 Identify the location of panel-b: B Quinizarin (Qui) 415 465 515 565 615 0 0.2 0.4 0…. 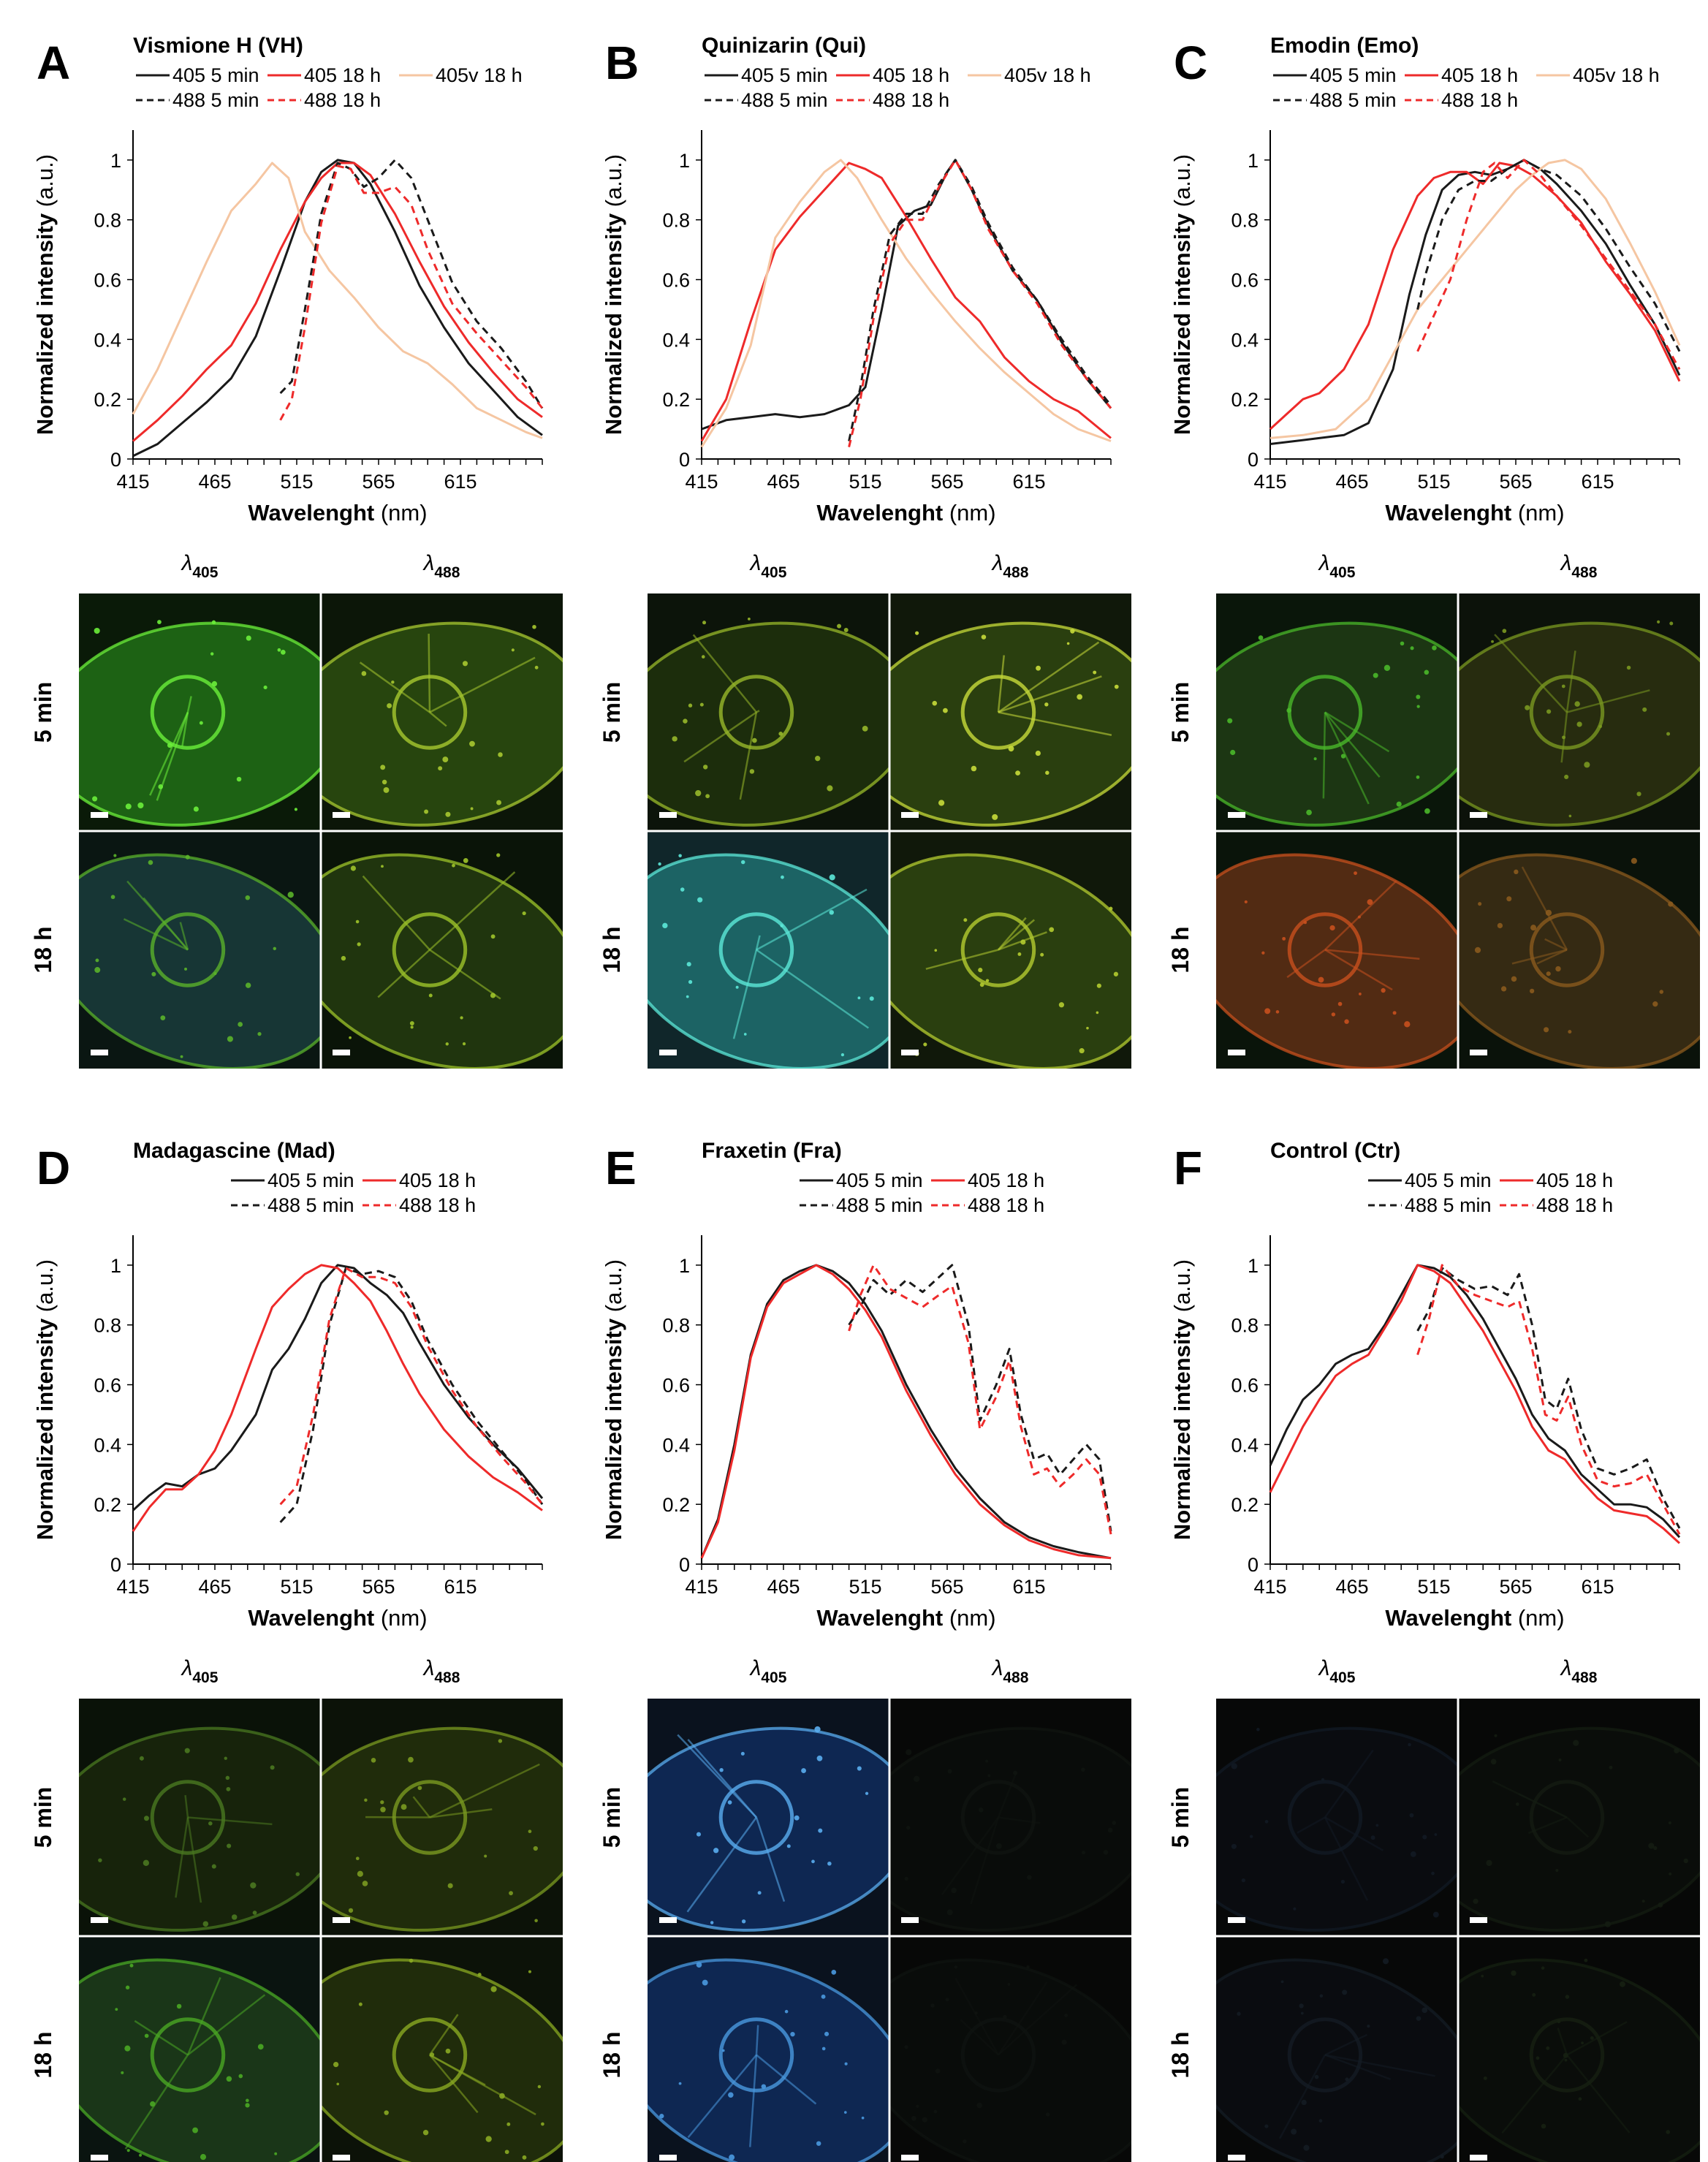
(865, 551).